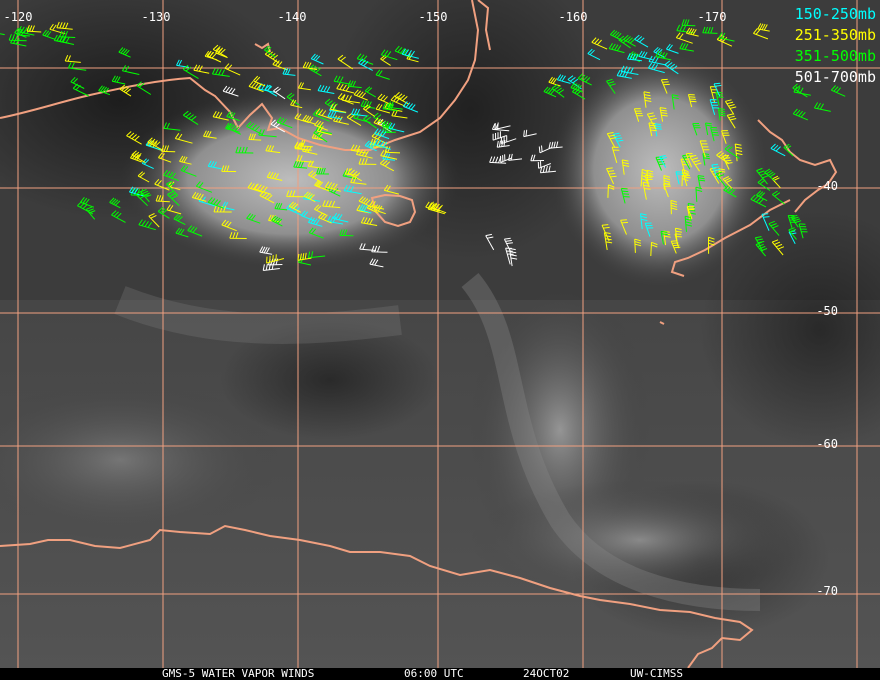  I want to click on data-source: UW-CIMSS, so click(656, 673).